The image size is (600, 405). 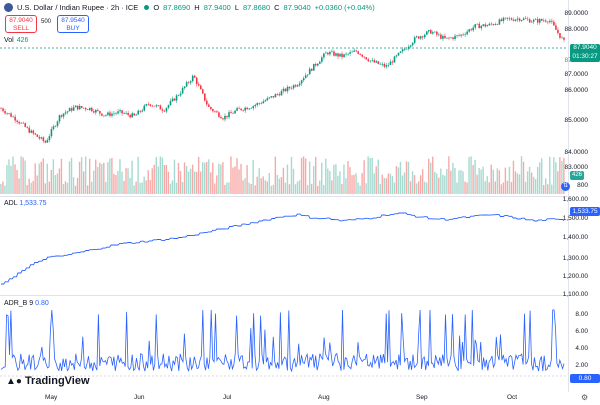 I want to click on volume-value: 426, so click(x=22, y=40).